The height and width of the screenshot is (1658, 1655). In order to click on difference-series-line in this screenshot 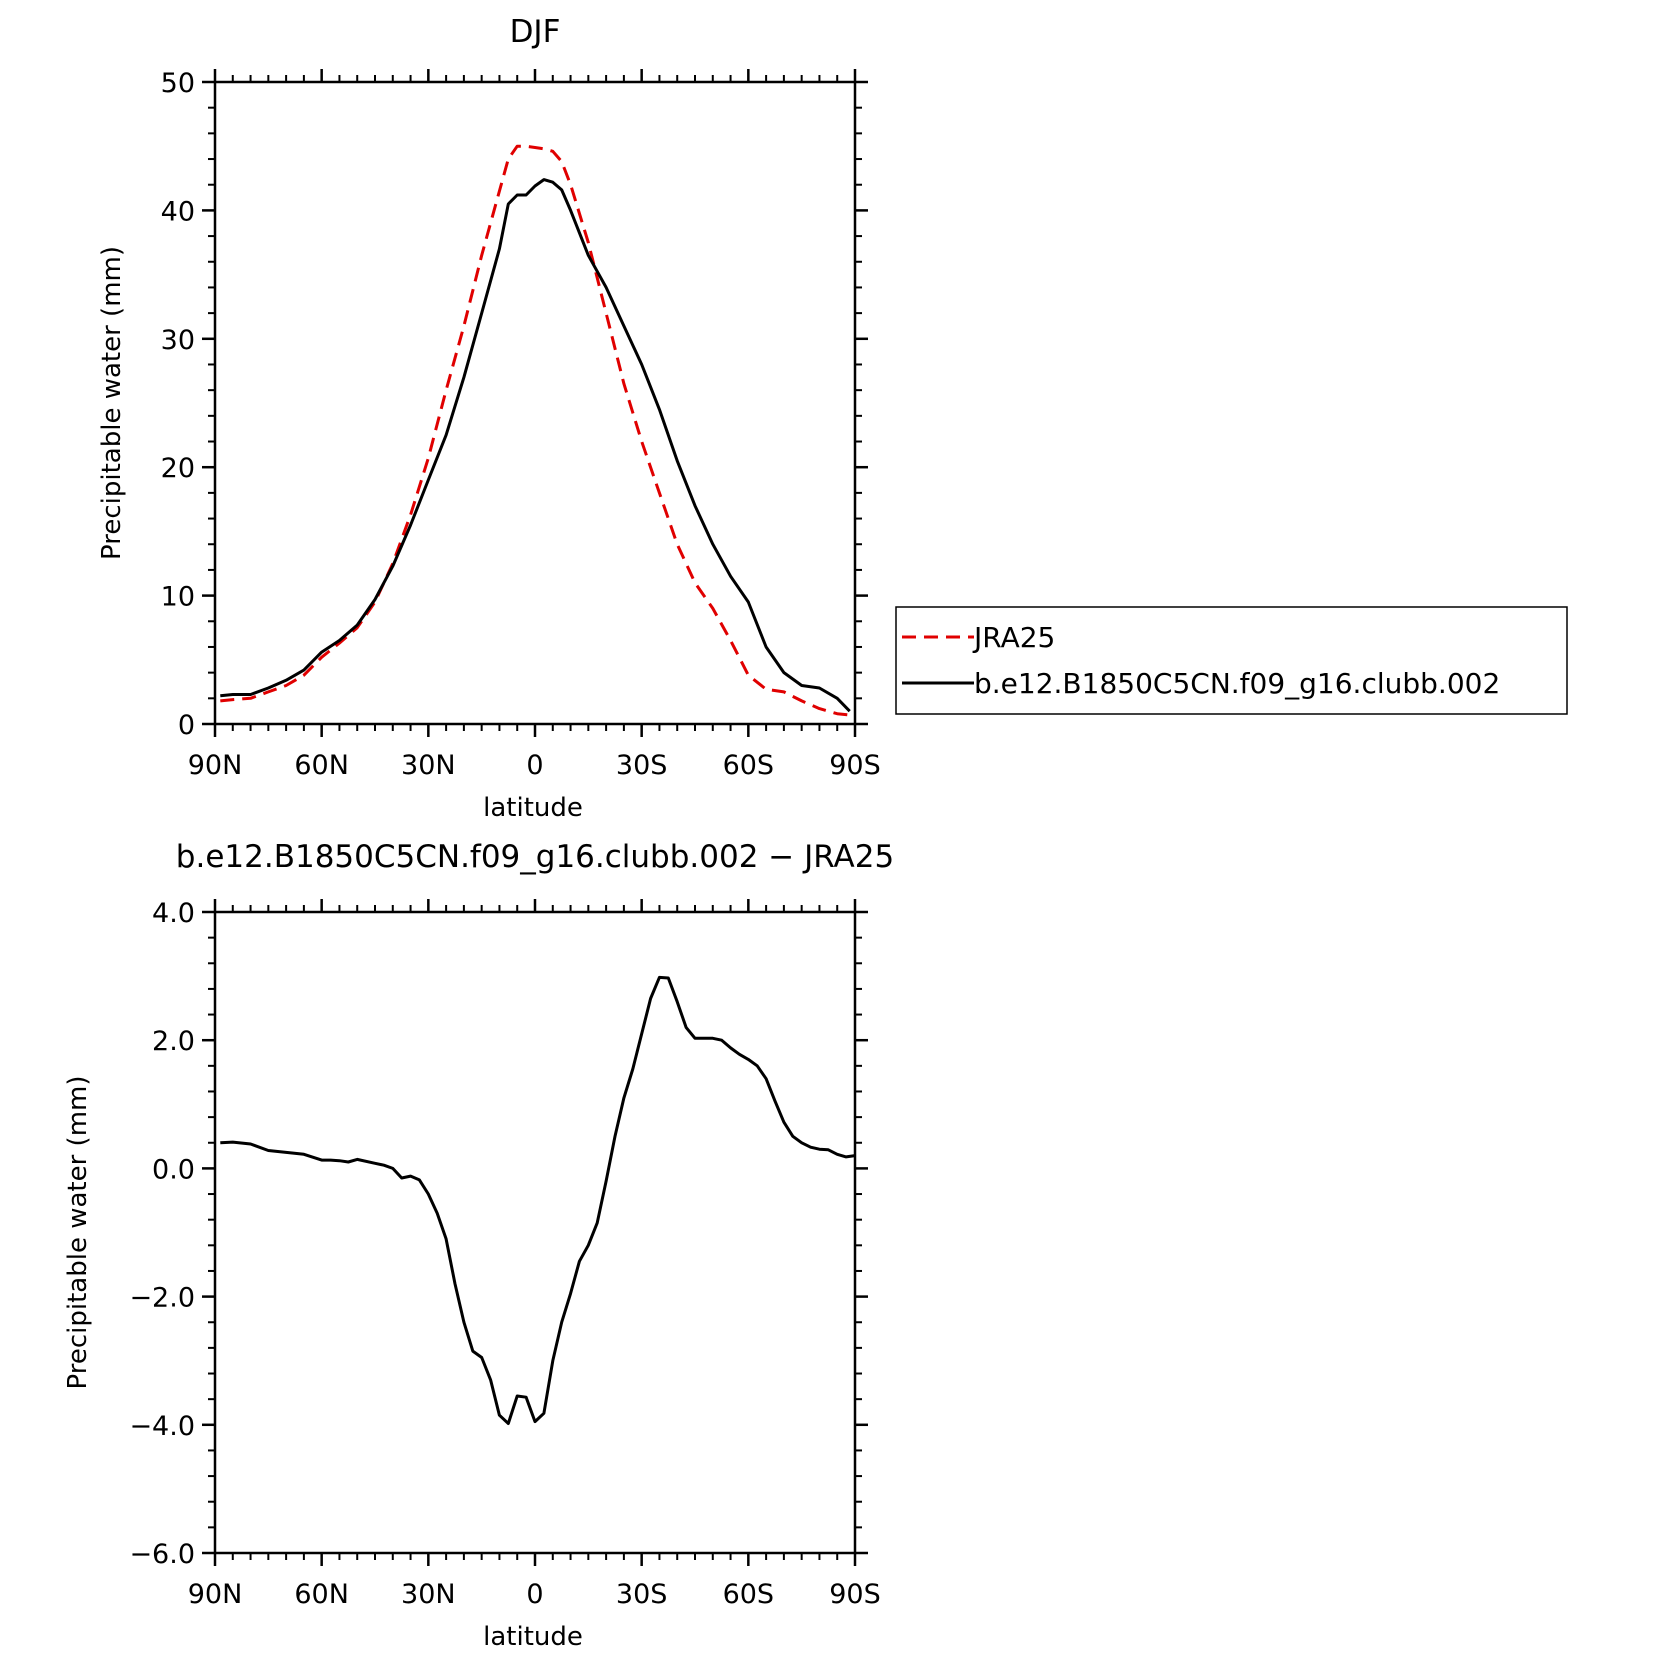, I will do `click(538, 1200)`.